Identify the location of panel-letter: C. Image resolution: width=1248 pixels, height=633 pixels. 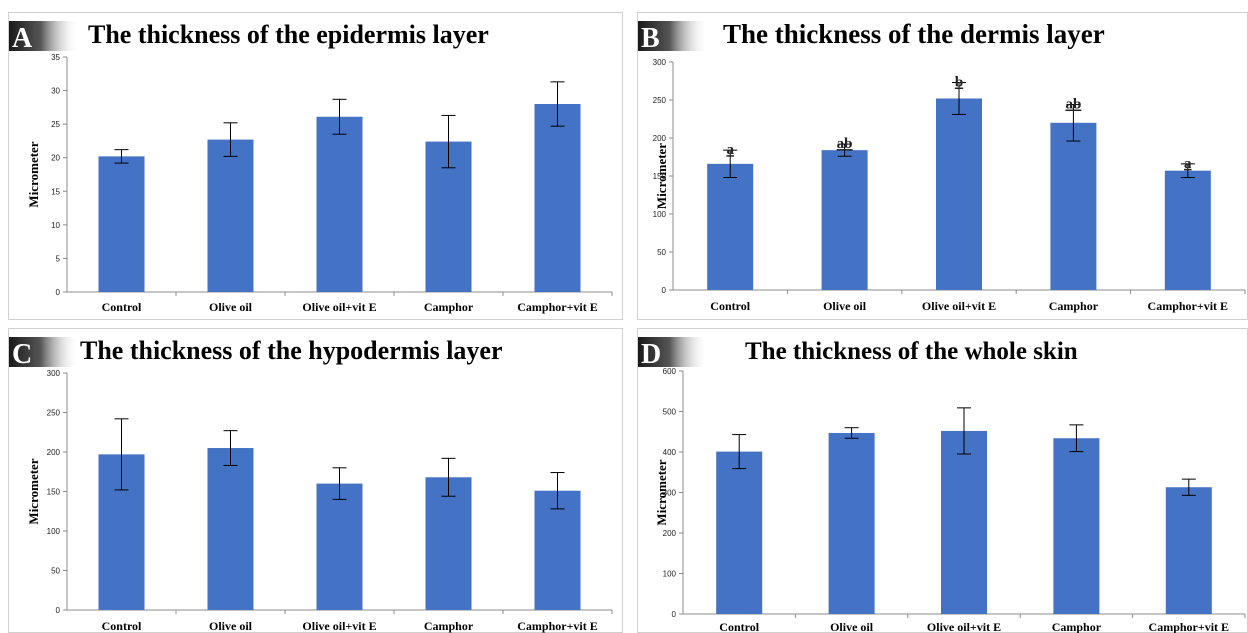
(22, 354).